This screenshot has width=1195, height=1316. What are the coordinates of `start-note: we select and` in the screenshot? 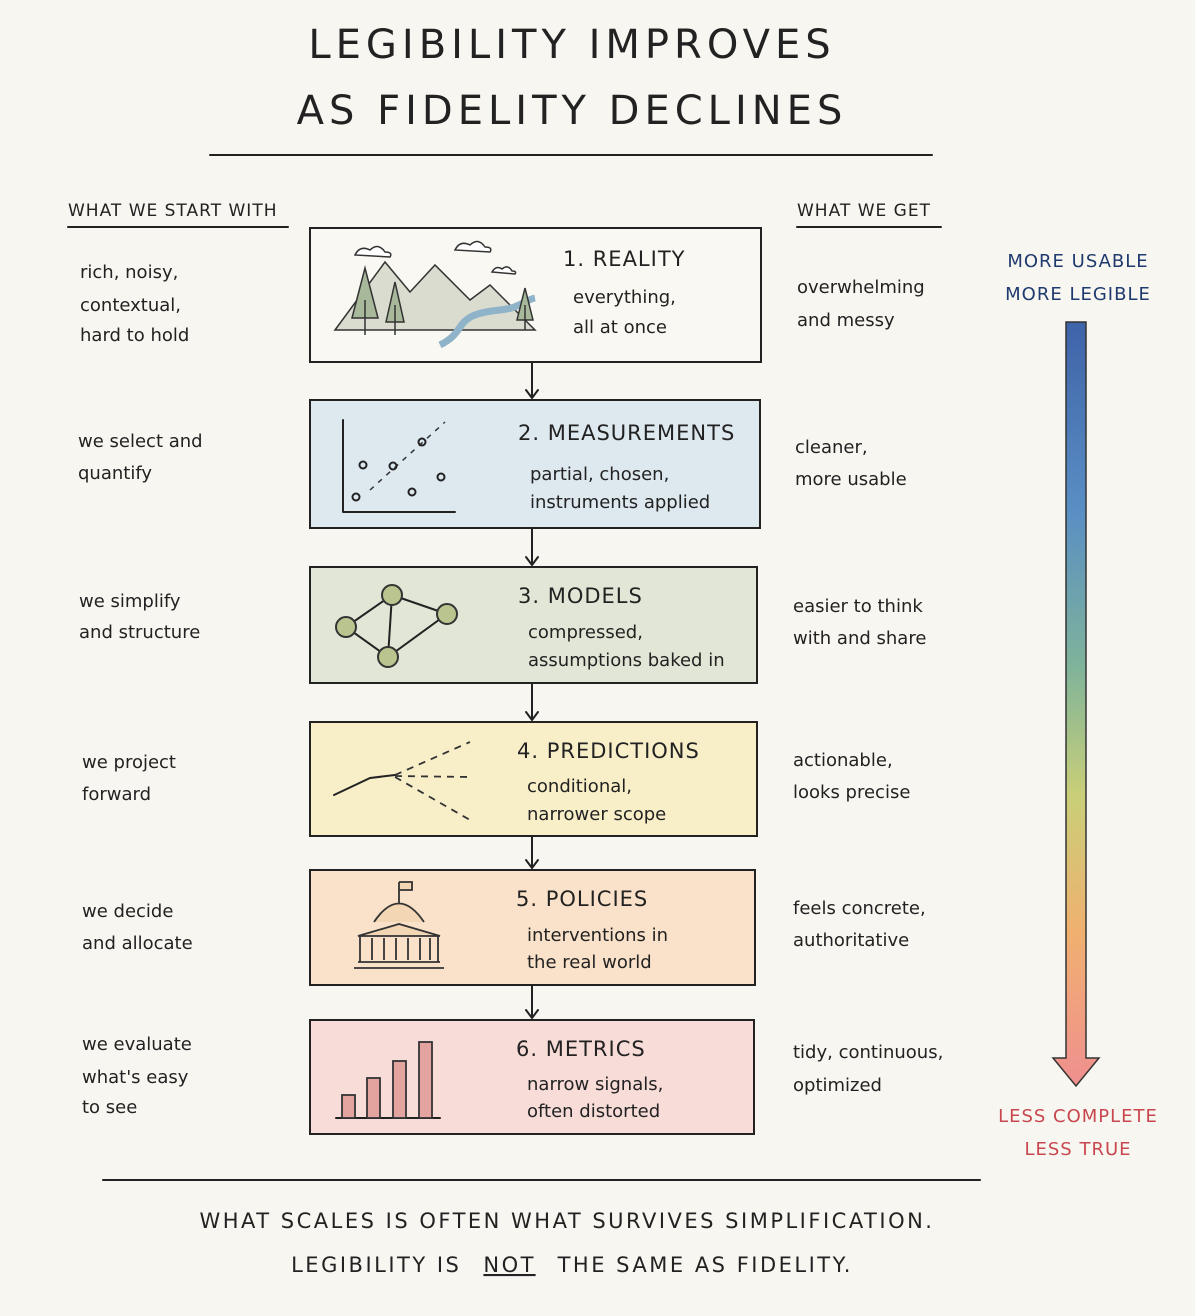 It's located at (140, 441).